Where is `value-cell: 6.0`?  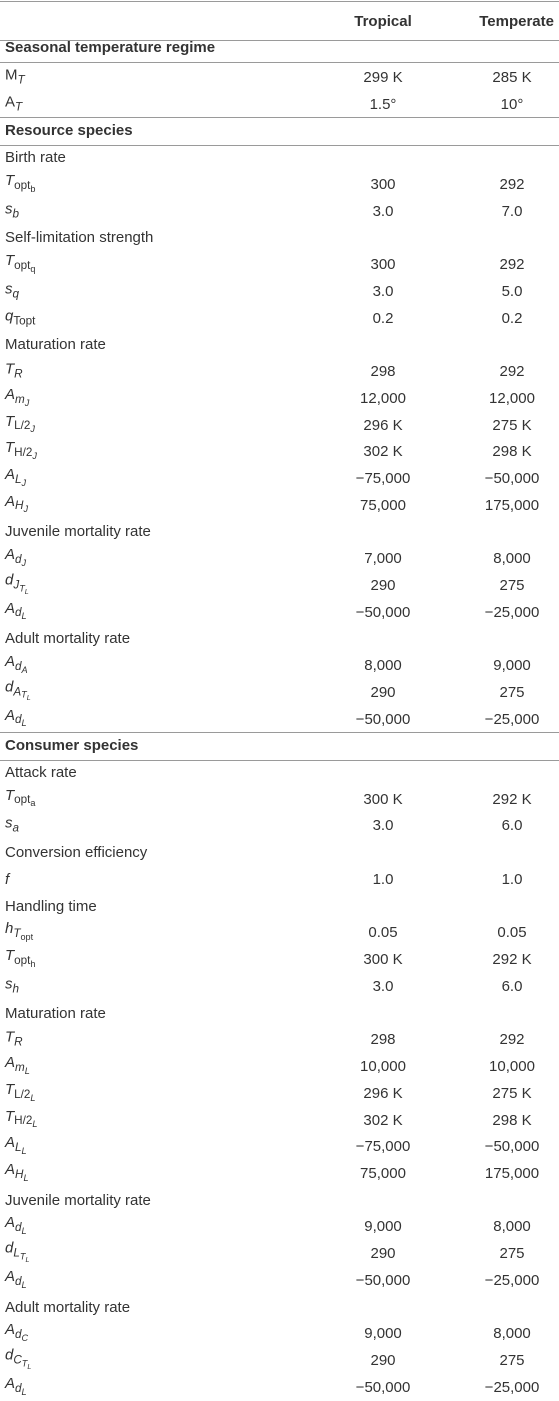
value-cell: 6.0 is located at coordinates (512, 826).